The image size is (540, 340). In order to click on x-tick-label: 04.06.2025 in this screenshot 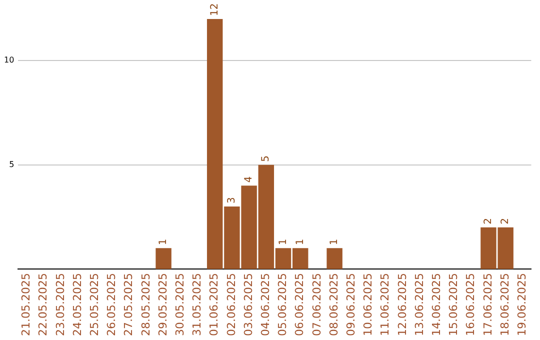, I will do `click(265, 304)`.